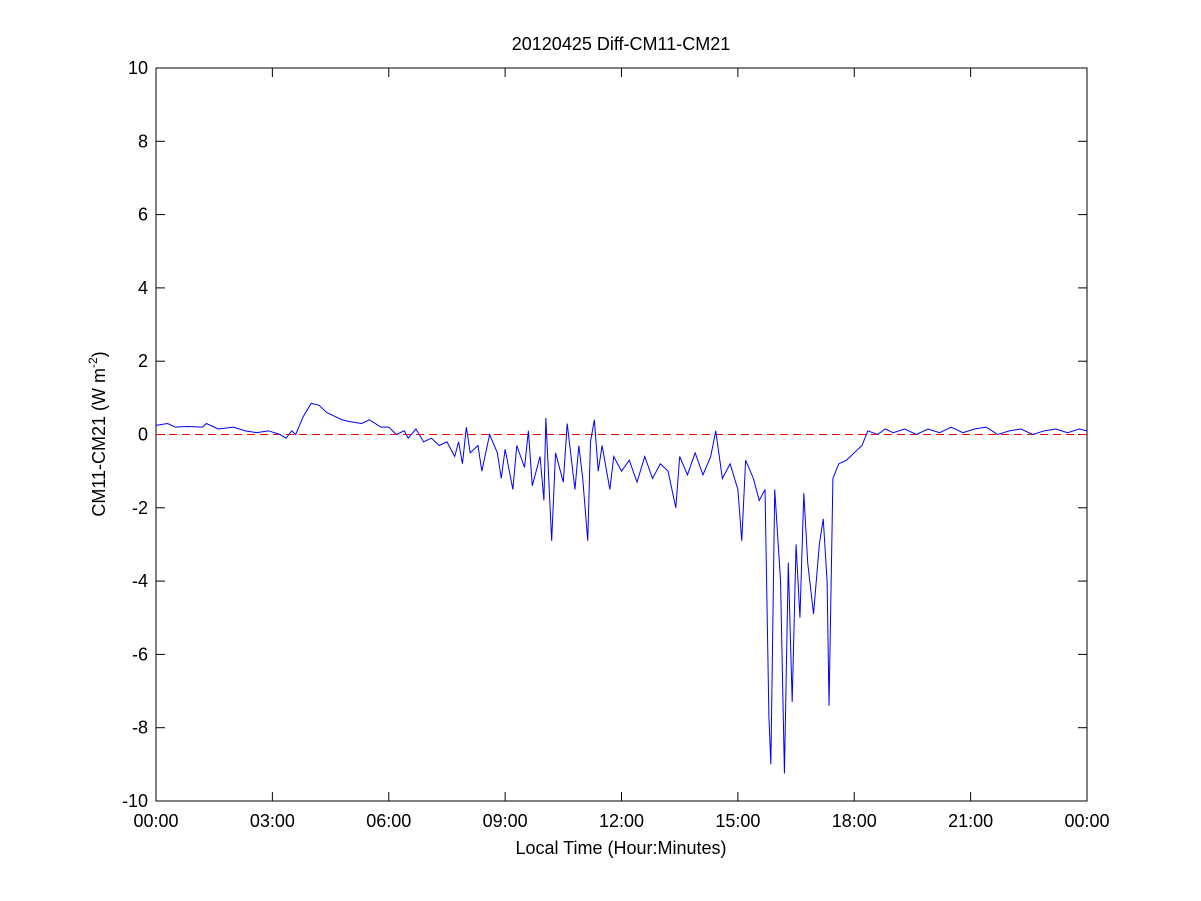 Image resolution: width=1201 pixels, height=901 pixels. Describe the element at coordinates (620, 848) in the screenshot. I see `x-axis-label: Local Time (Hour:Minutes)` at that location.